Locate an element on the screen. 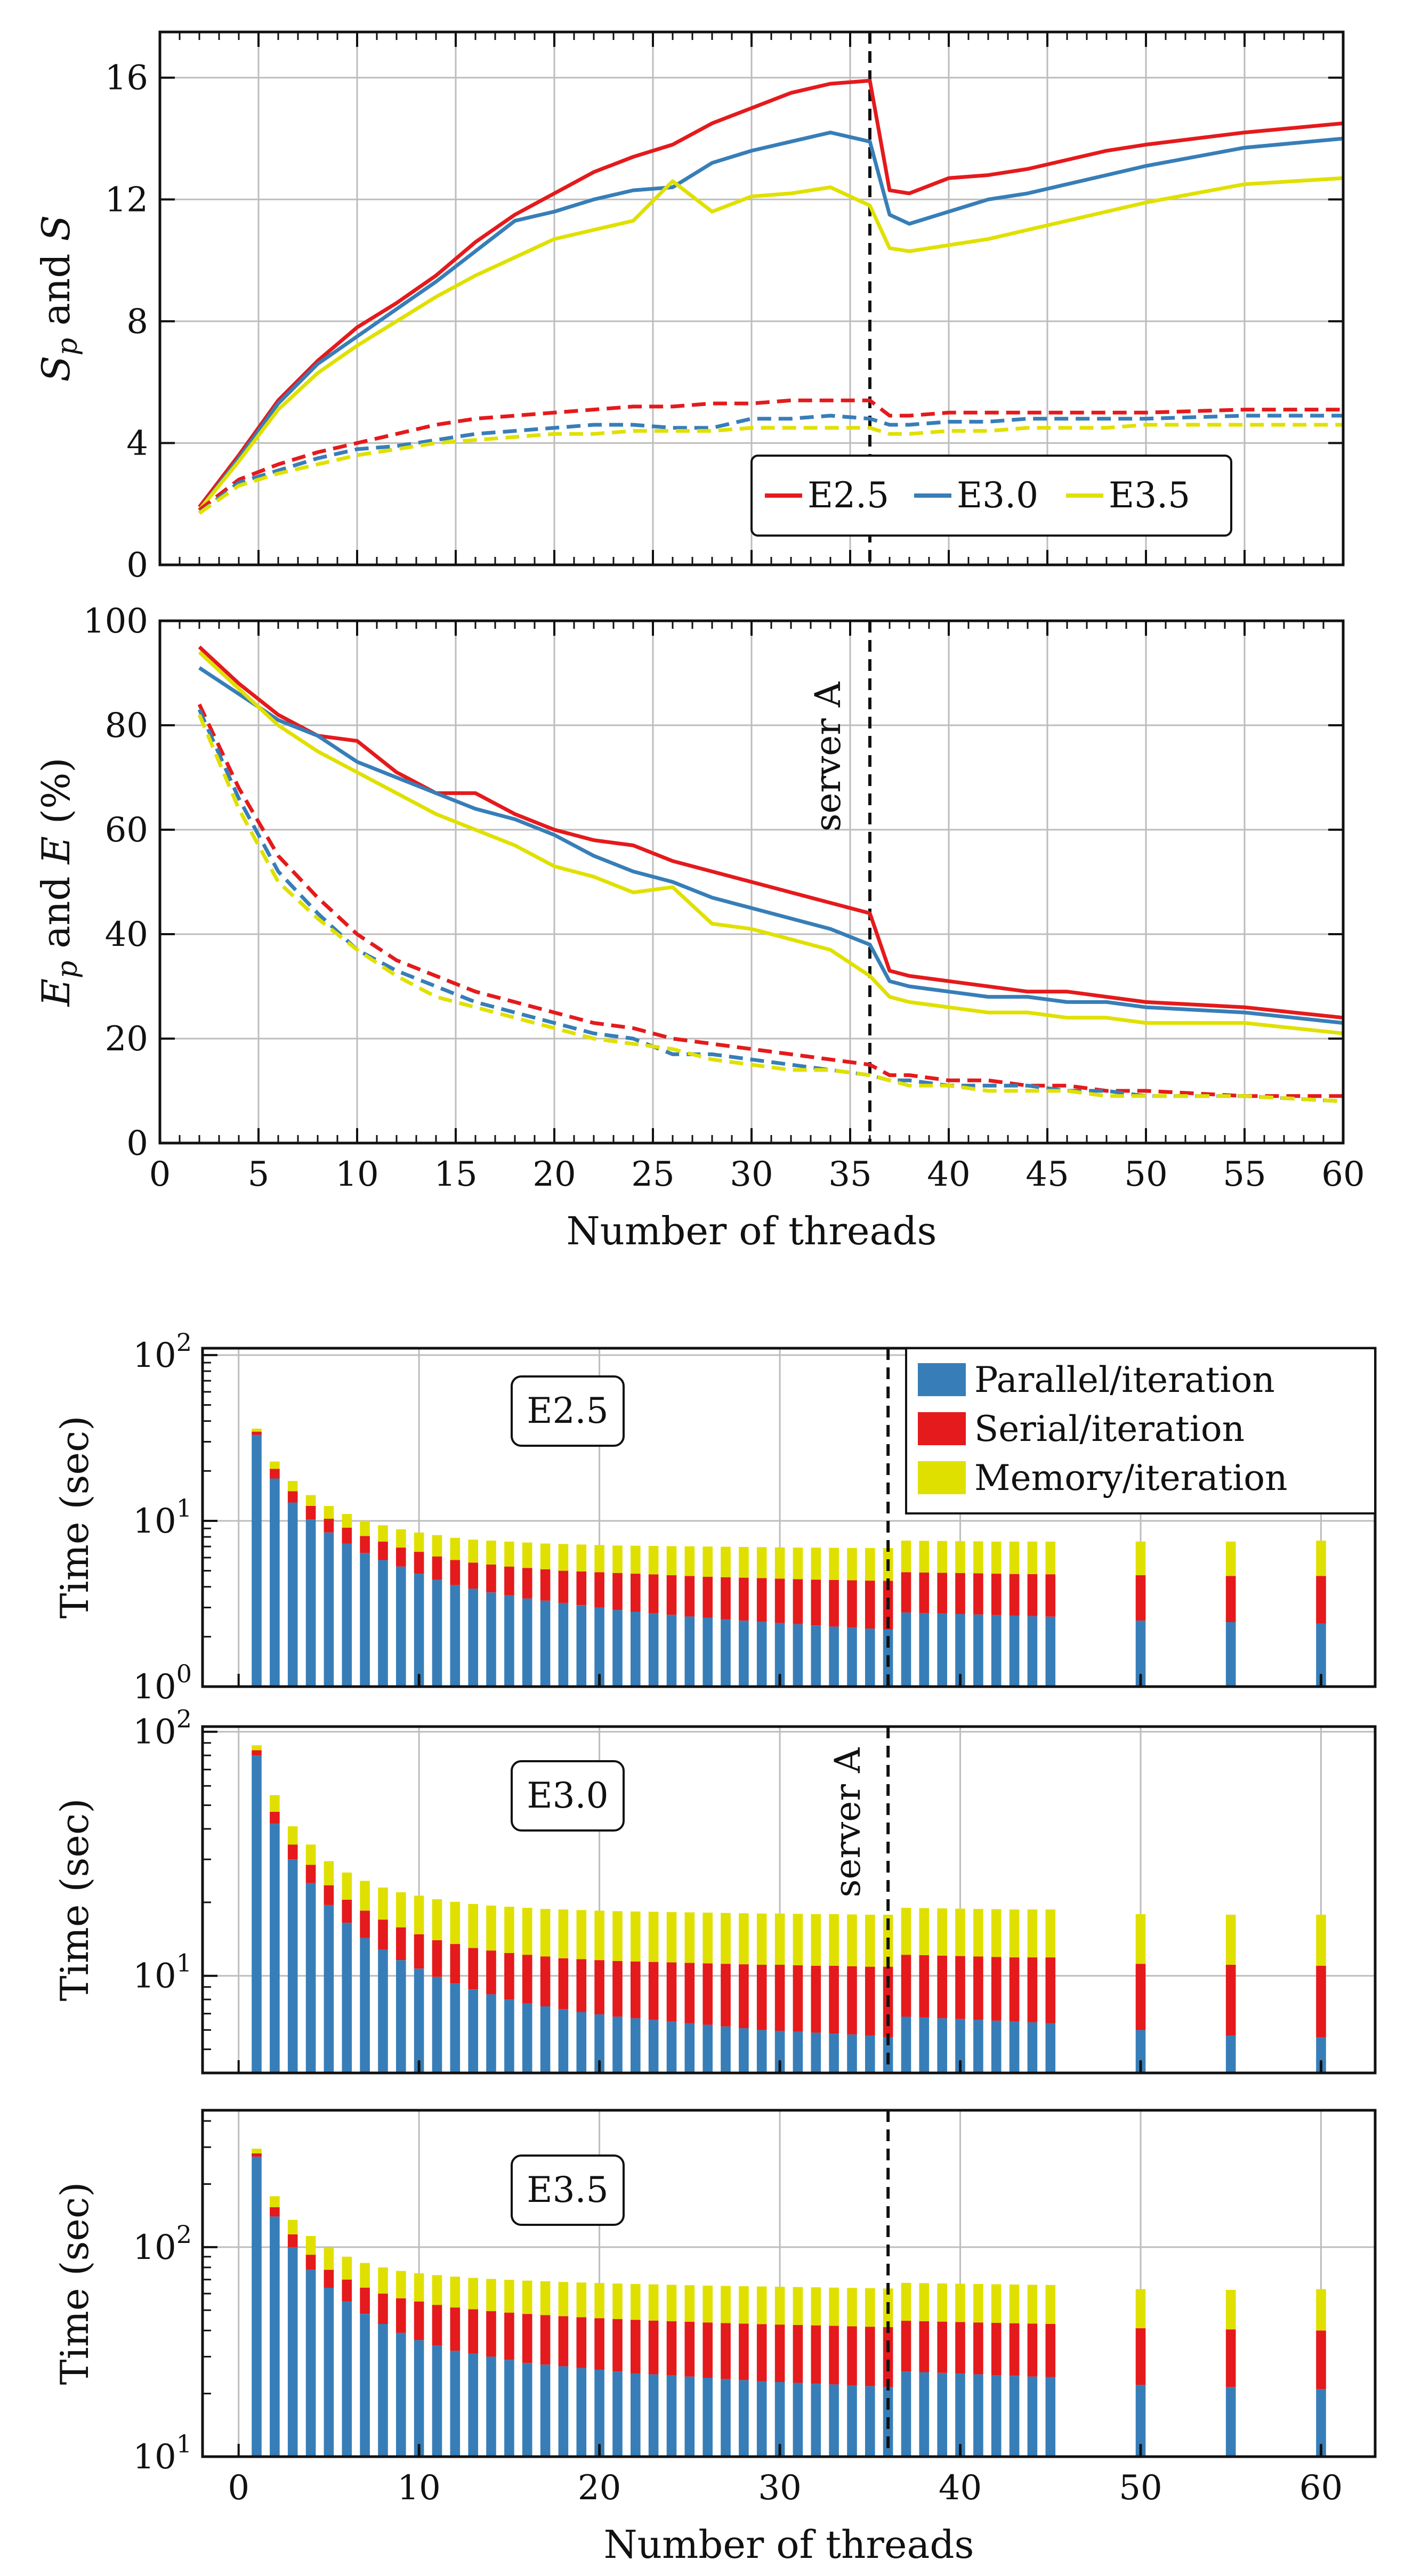  efficiency-x-tick-label: 35 is located at coordinates (849, 1174).